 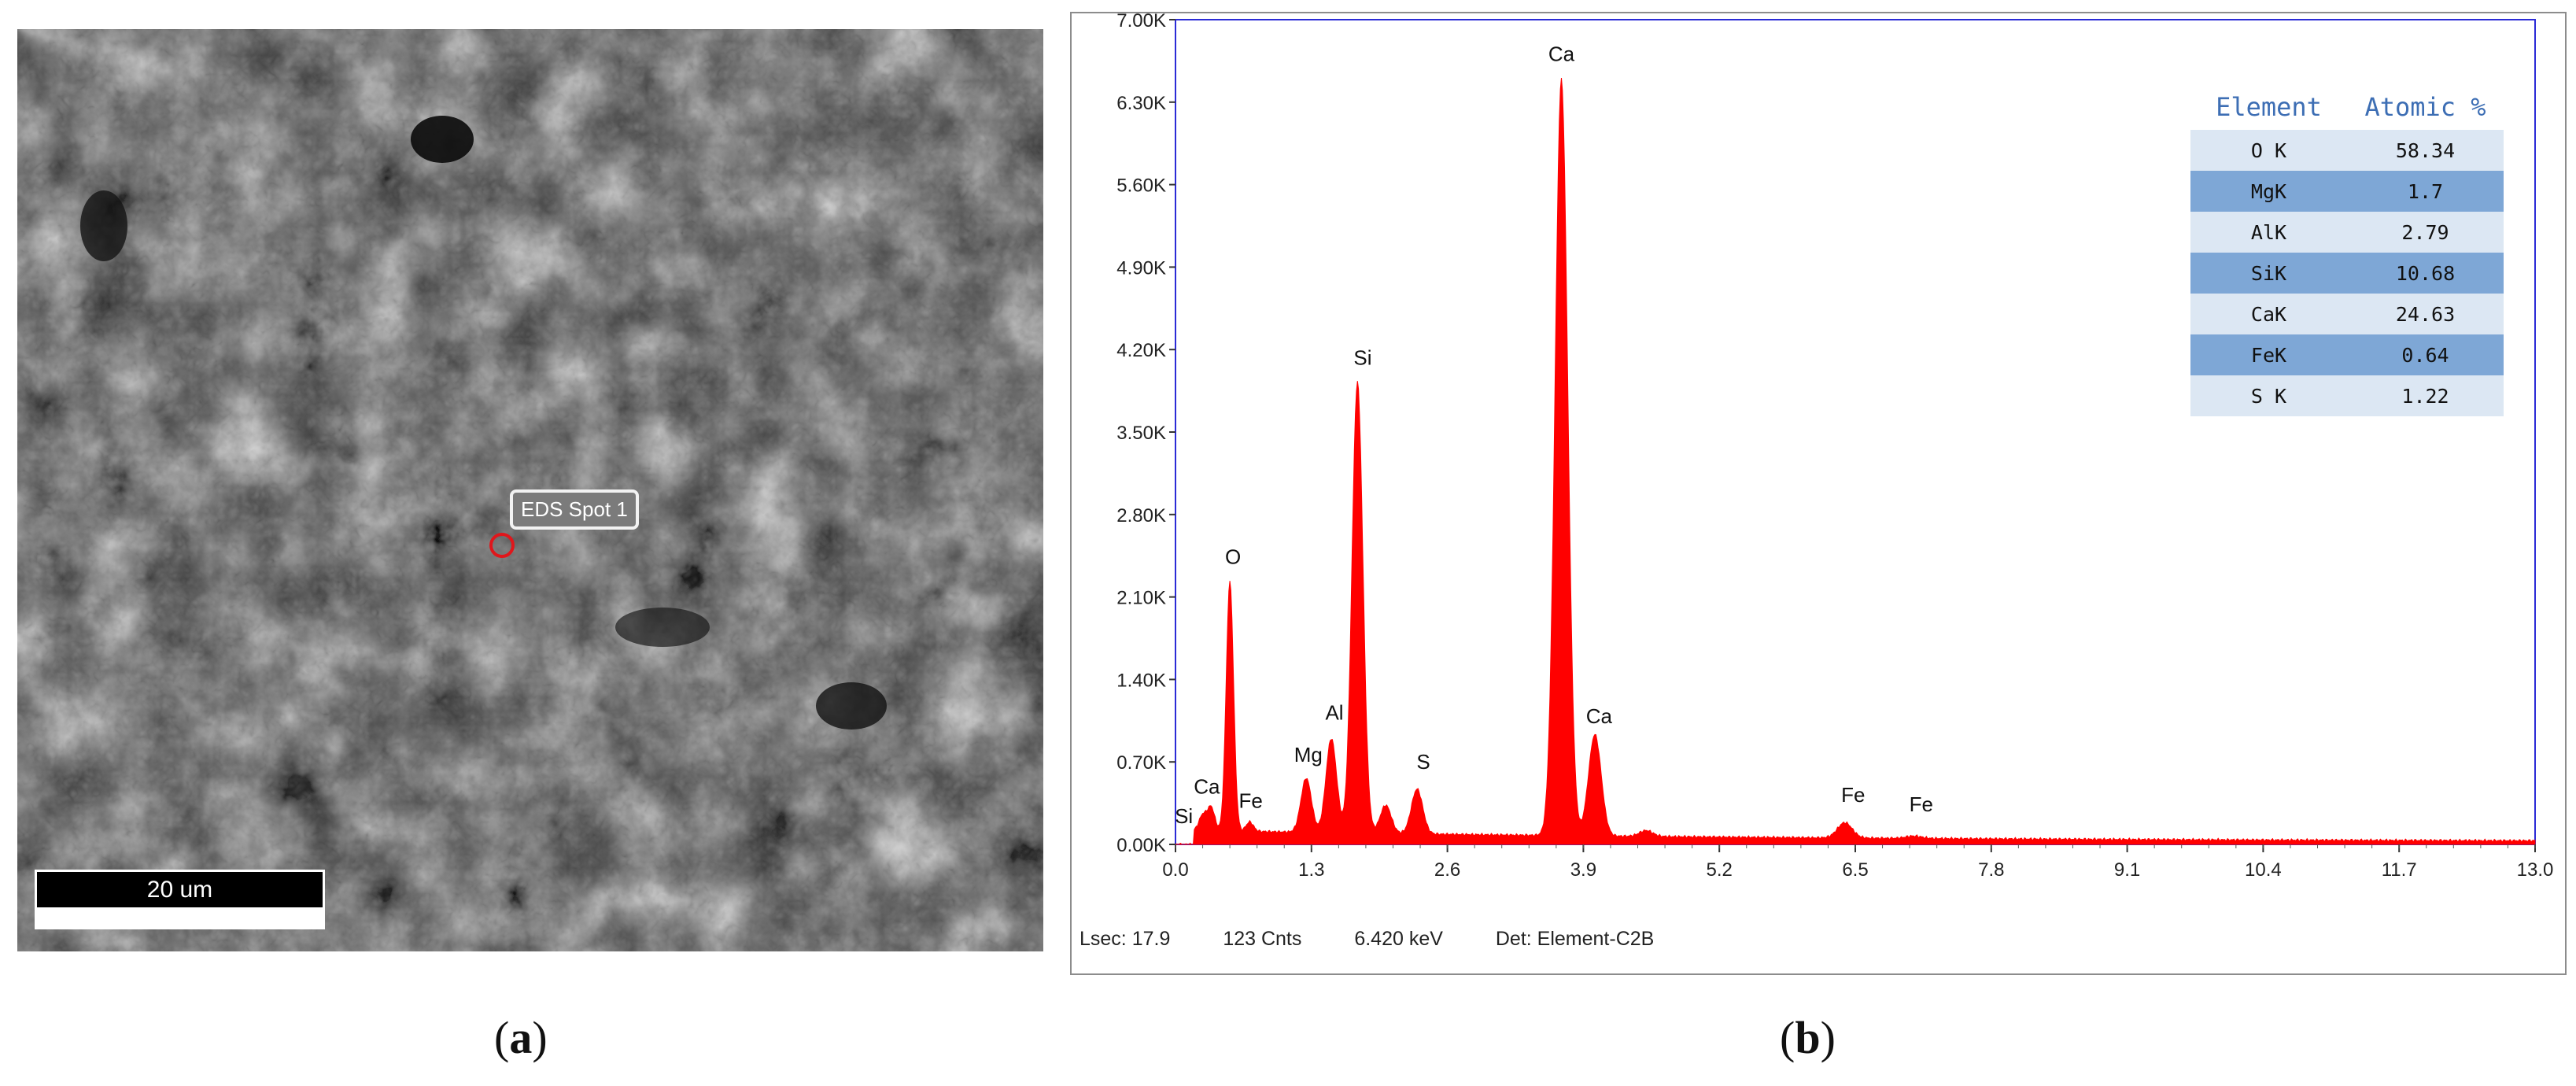 I want to click on cell-atomic: 0.64, so click(x=2425, y=355).